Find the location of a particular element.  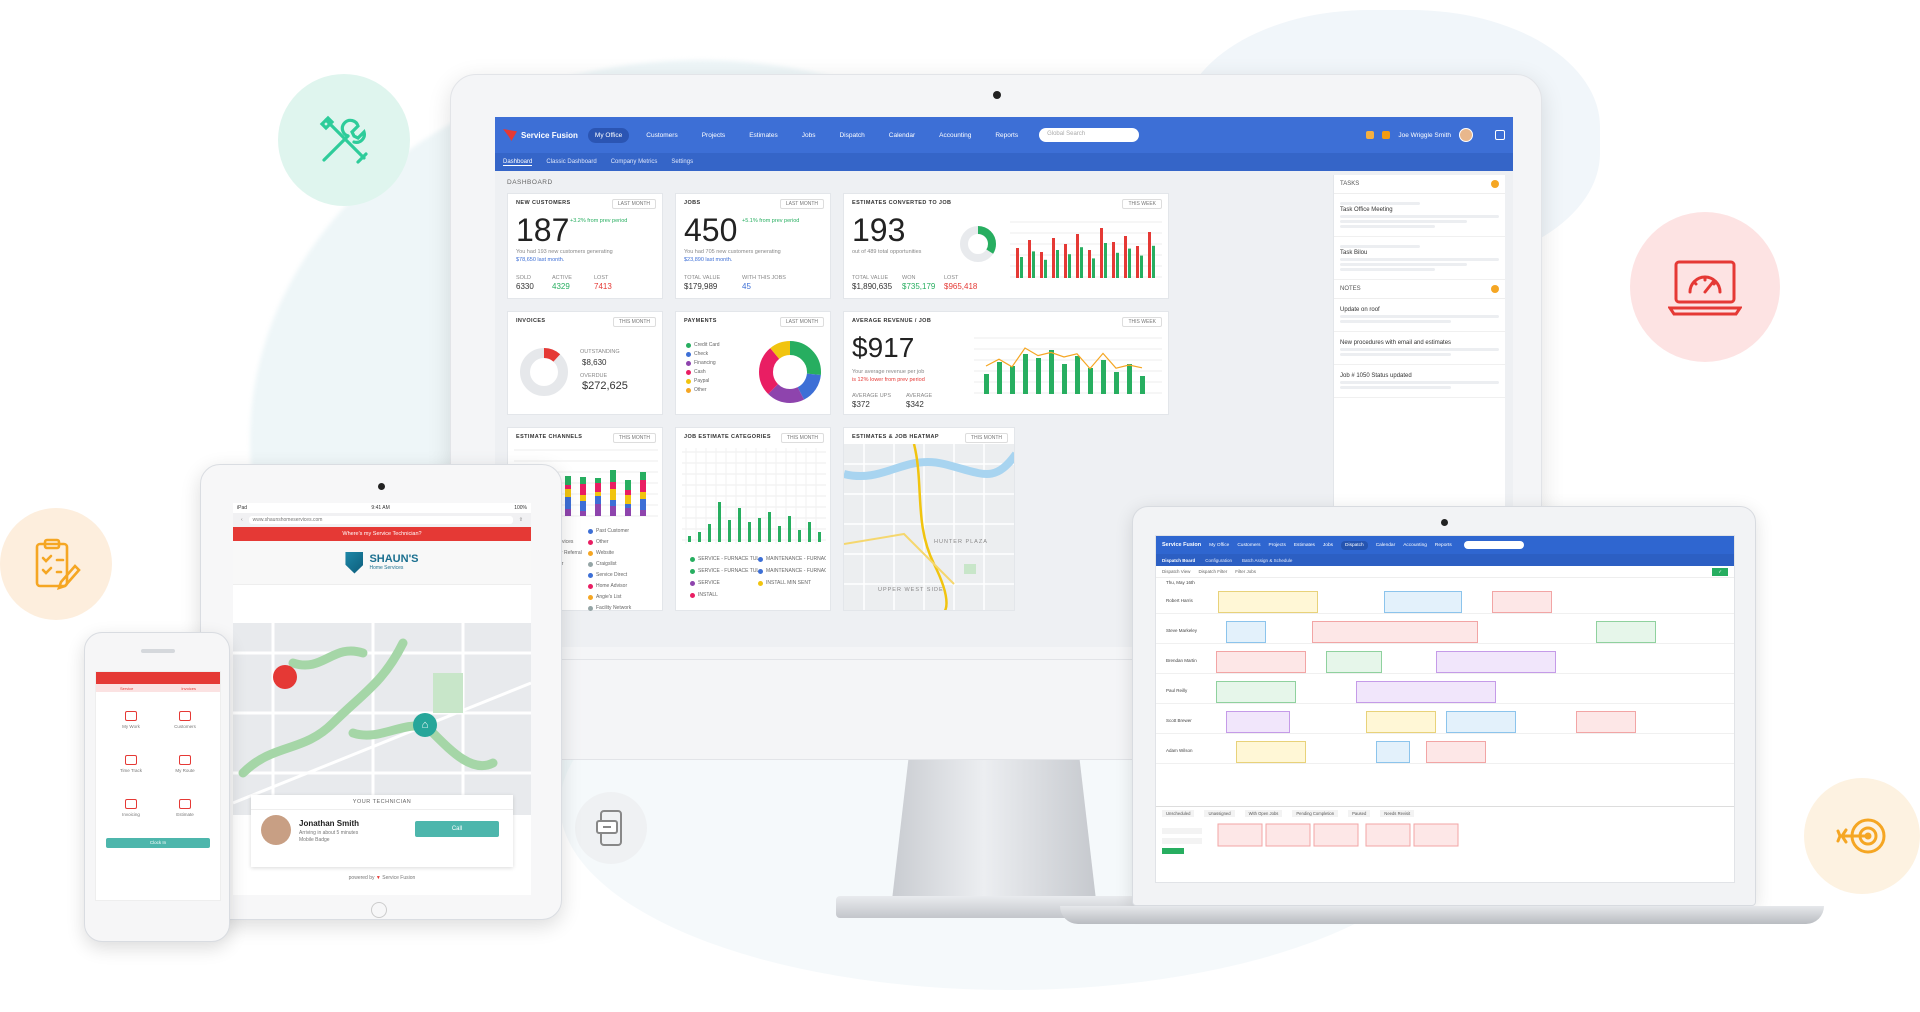

global-search-input: Global Search is located at coordinates (1089, 135).